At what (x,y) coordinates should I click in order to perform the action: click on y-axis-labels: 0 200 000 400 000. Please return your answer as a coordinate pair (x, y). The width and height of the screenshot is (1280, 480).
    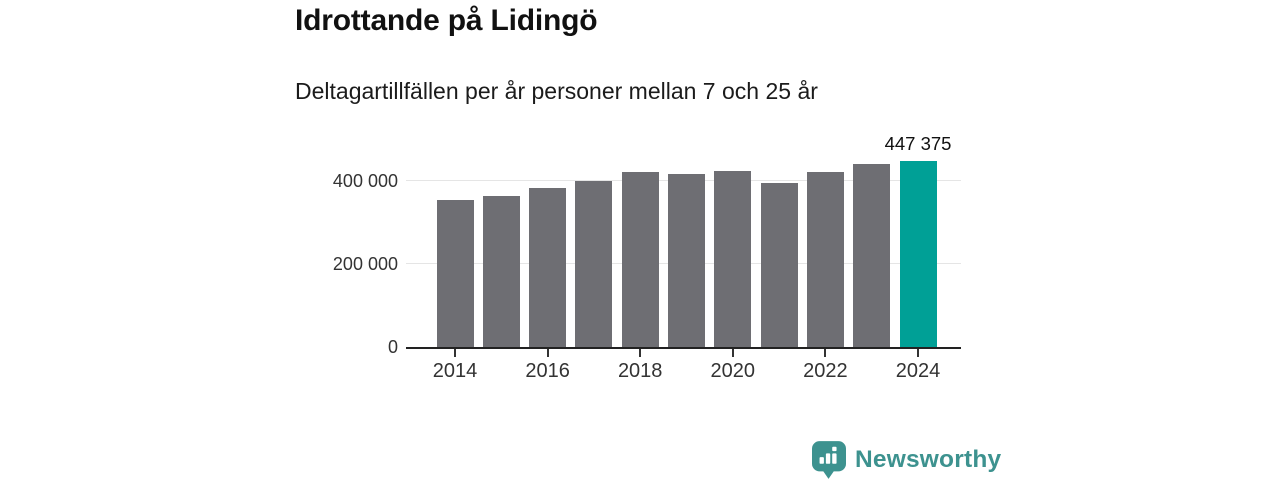
    Looking at the image, I should click on (334, 240).